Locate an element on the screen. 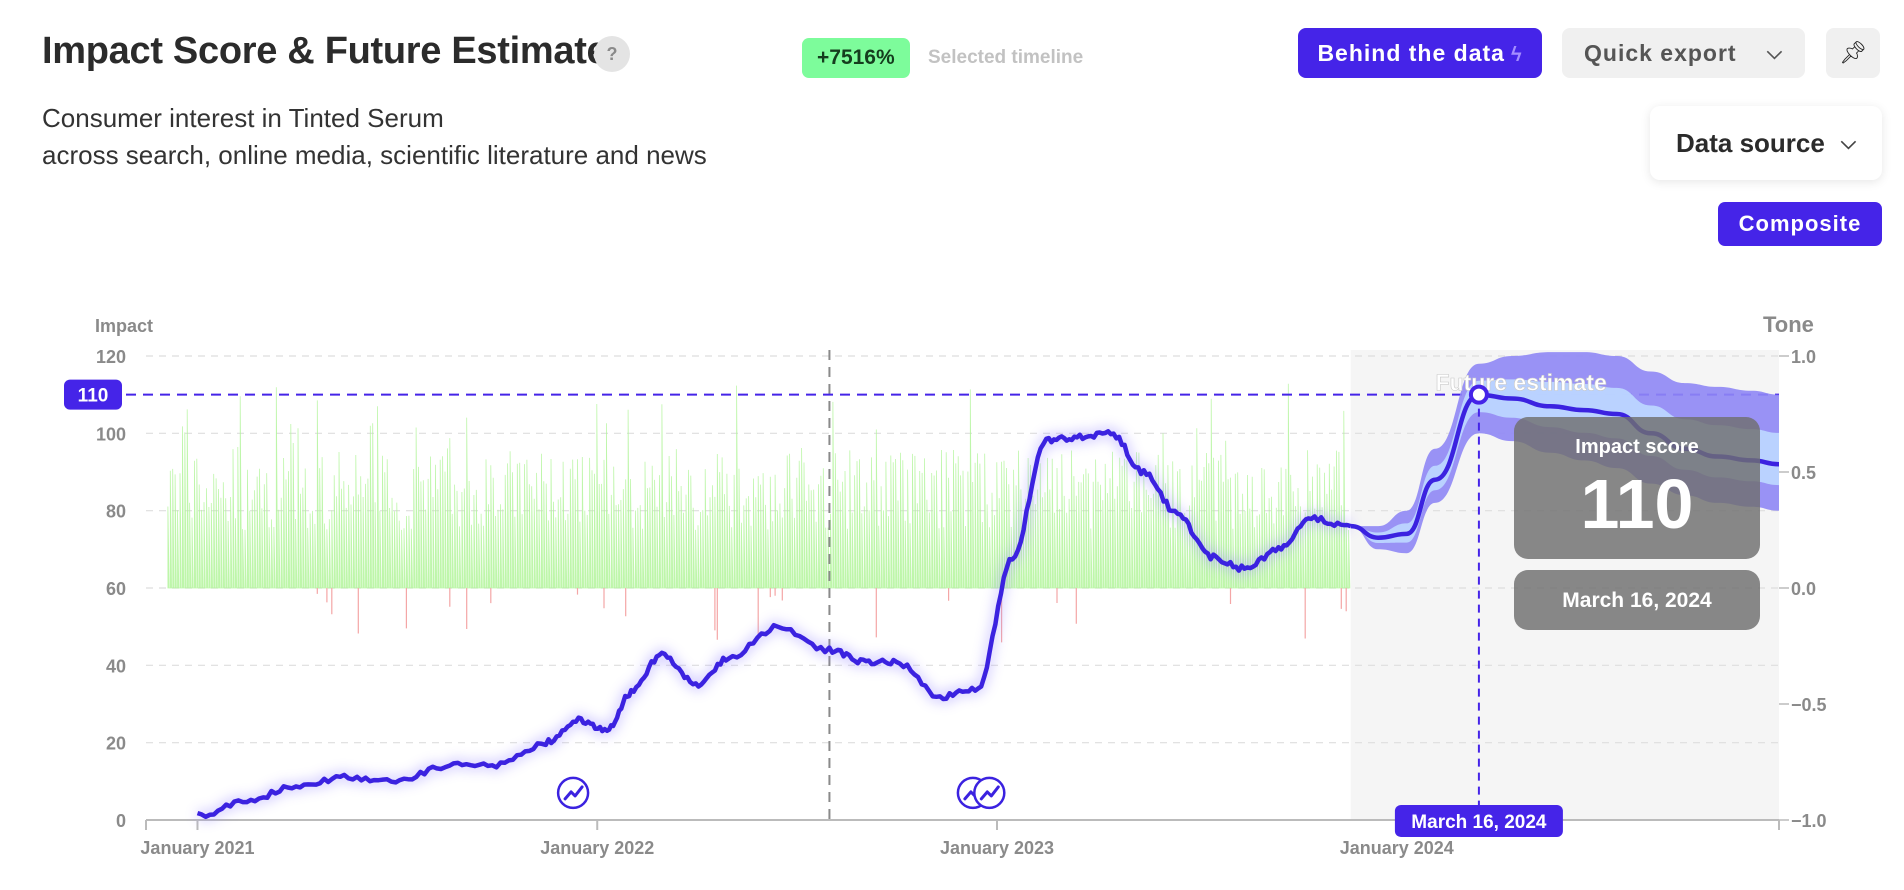  tooltip-date-card is located at coordinates (1637, 600).